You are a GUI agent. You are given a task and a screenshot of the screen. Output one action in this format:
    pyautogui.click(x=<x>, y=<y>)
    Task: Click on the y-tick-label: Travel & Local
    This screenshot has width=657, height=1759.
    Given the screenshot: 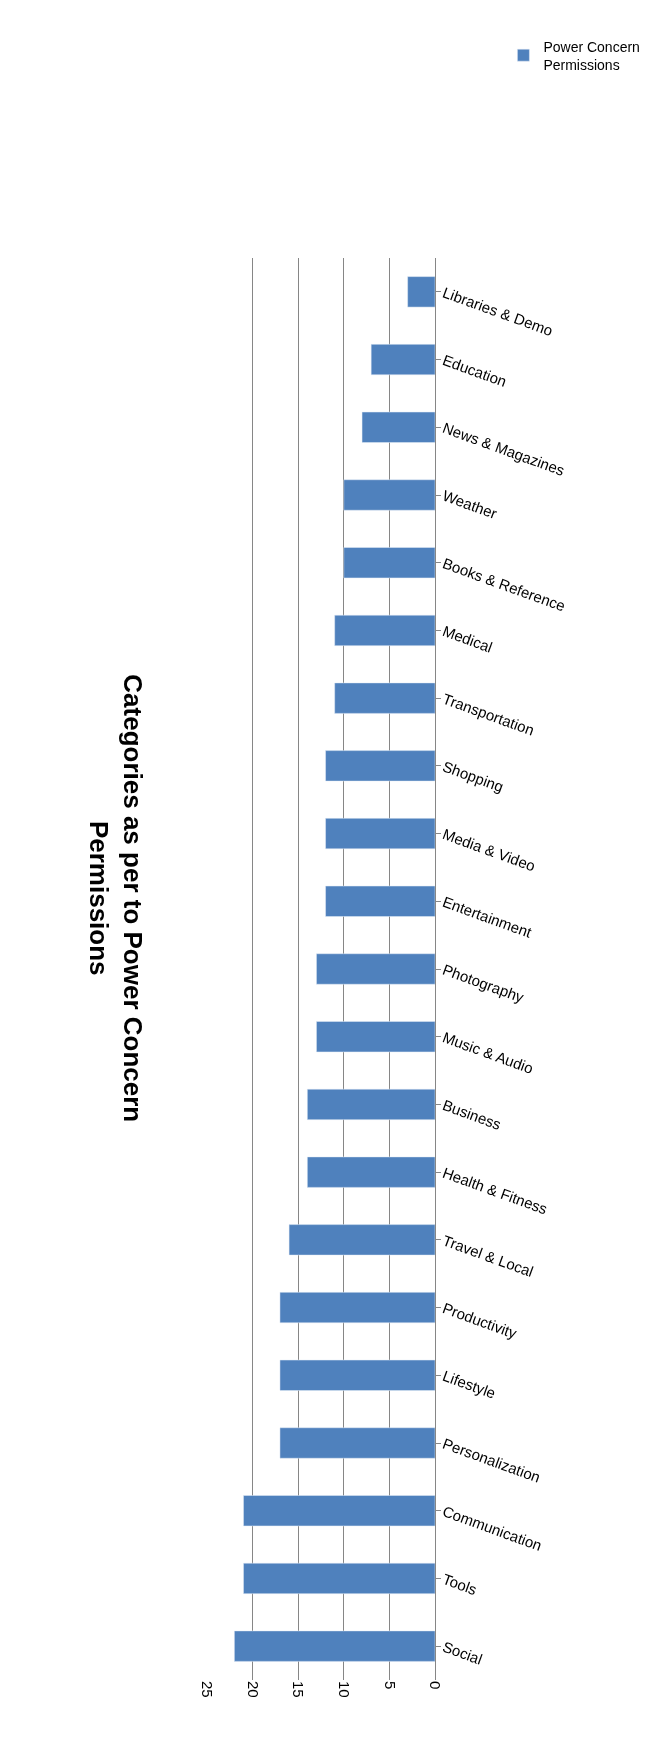 What is the action you would take?
    pyautogui.click(x=488, y=1256)
    